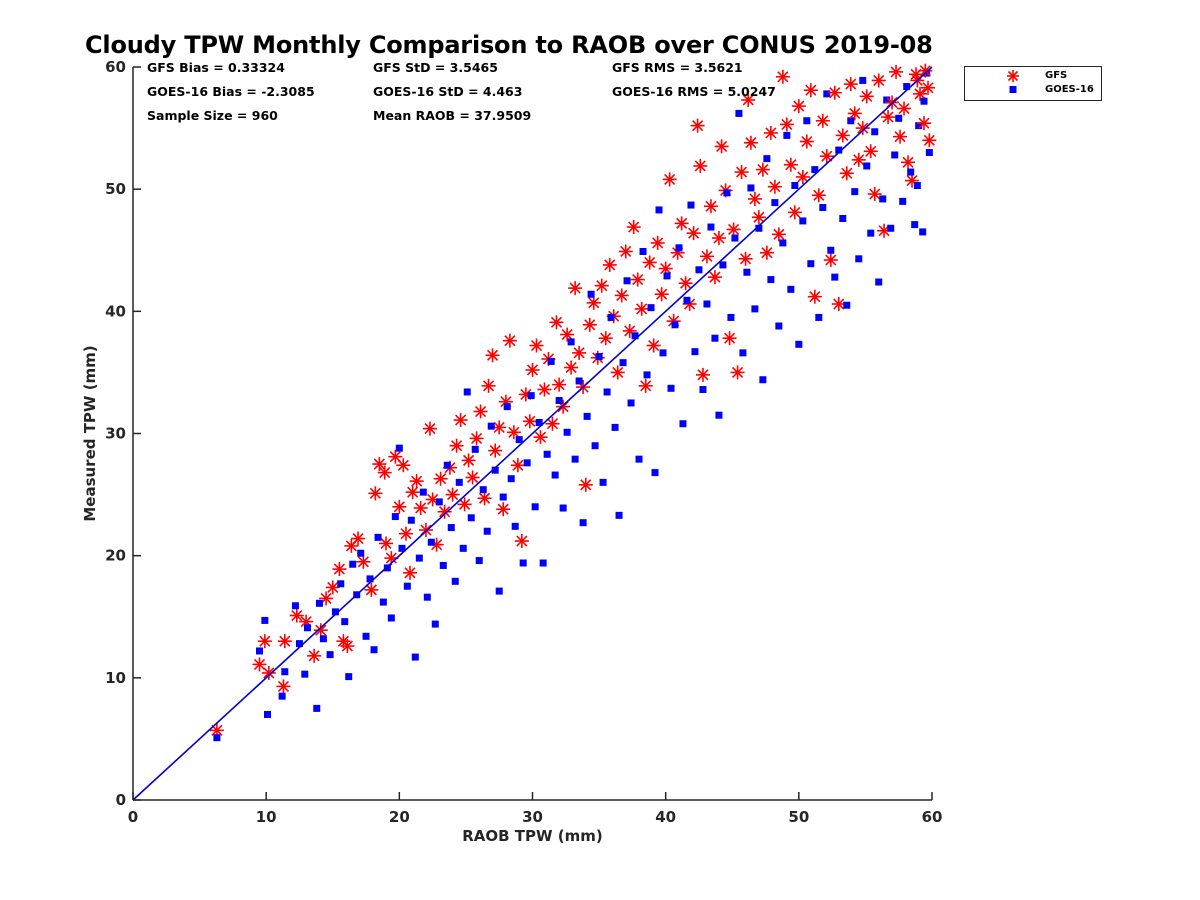 Image resolution: width=1200 pixels, height=900 pixels. What do you see at coordinates (1033, 76) in the screenshot?
I see `legend-item-gfs: GFS` at bounding box center [1033, 76].